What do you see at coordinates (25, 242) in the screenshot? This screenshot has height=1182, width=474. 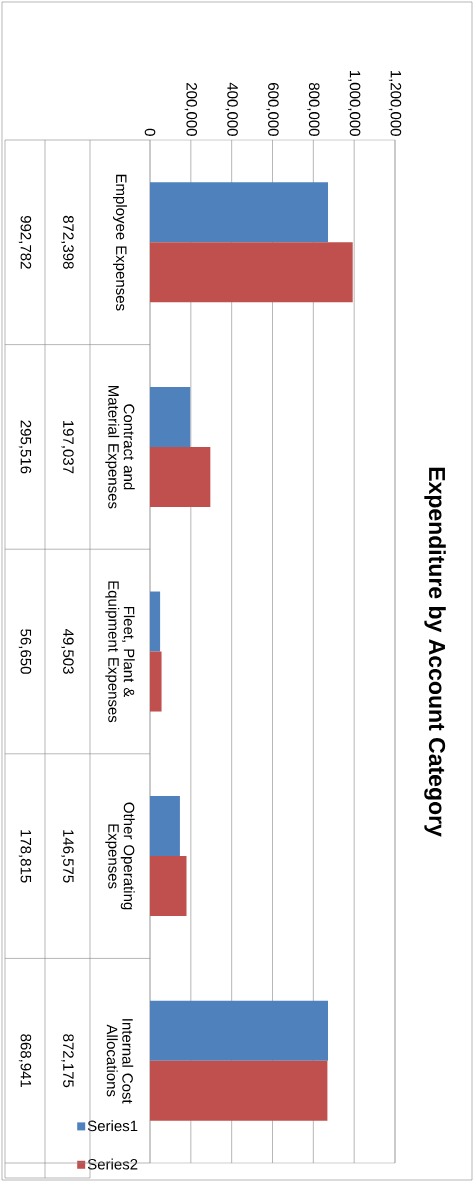 I see `data-label: 992,782` at bounding box center [25, 242].